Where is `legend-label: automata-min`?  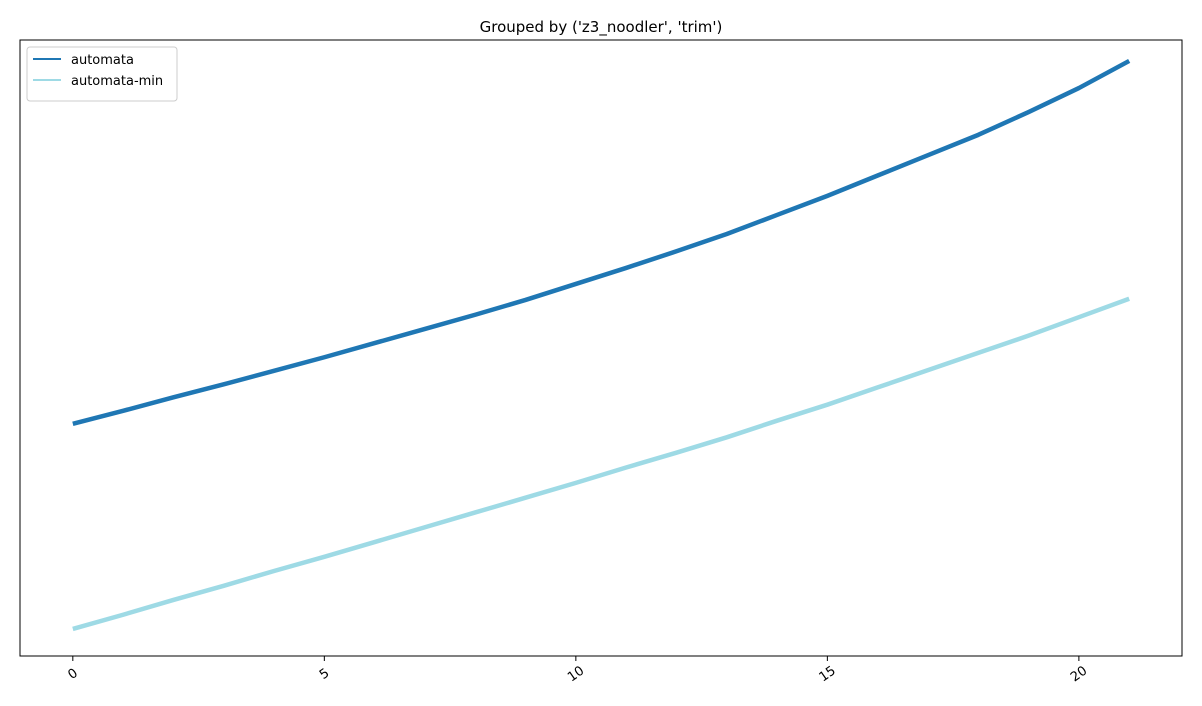
legend-label: automata-min is located at coordinates (117, 81).